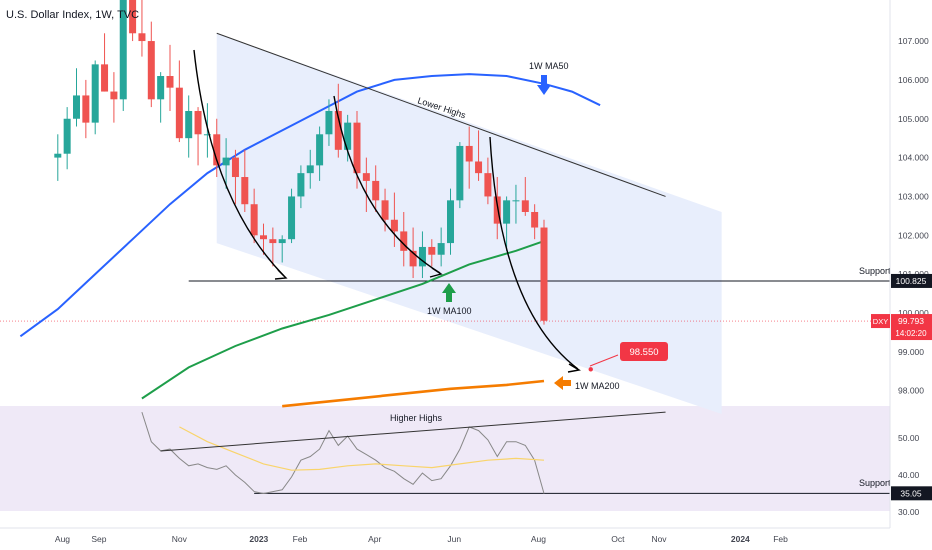 This screenshot has width=932, height=550. What do you see at coordinates (913, 41) in the screenshot?
I see `price-tick-0: 107.000` at bounding box center [913, 41].